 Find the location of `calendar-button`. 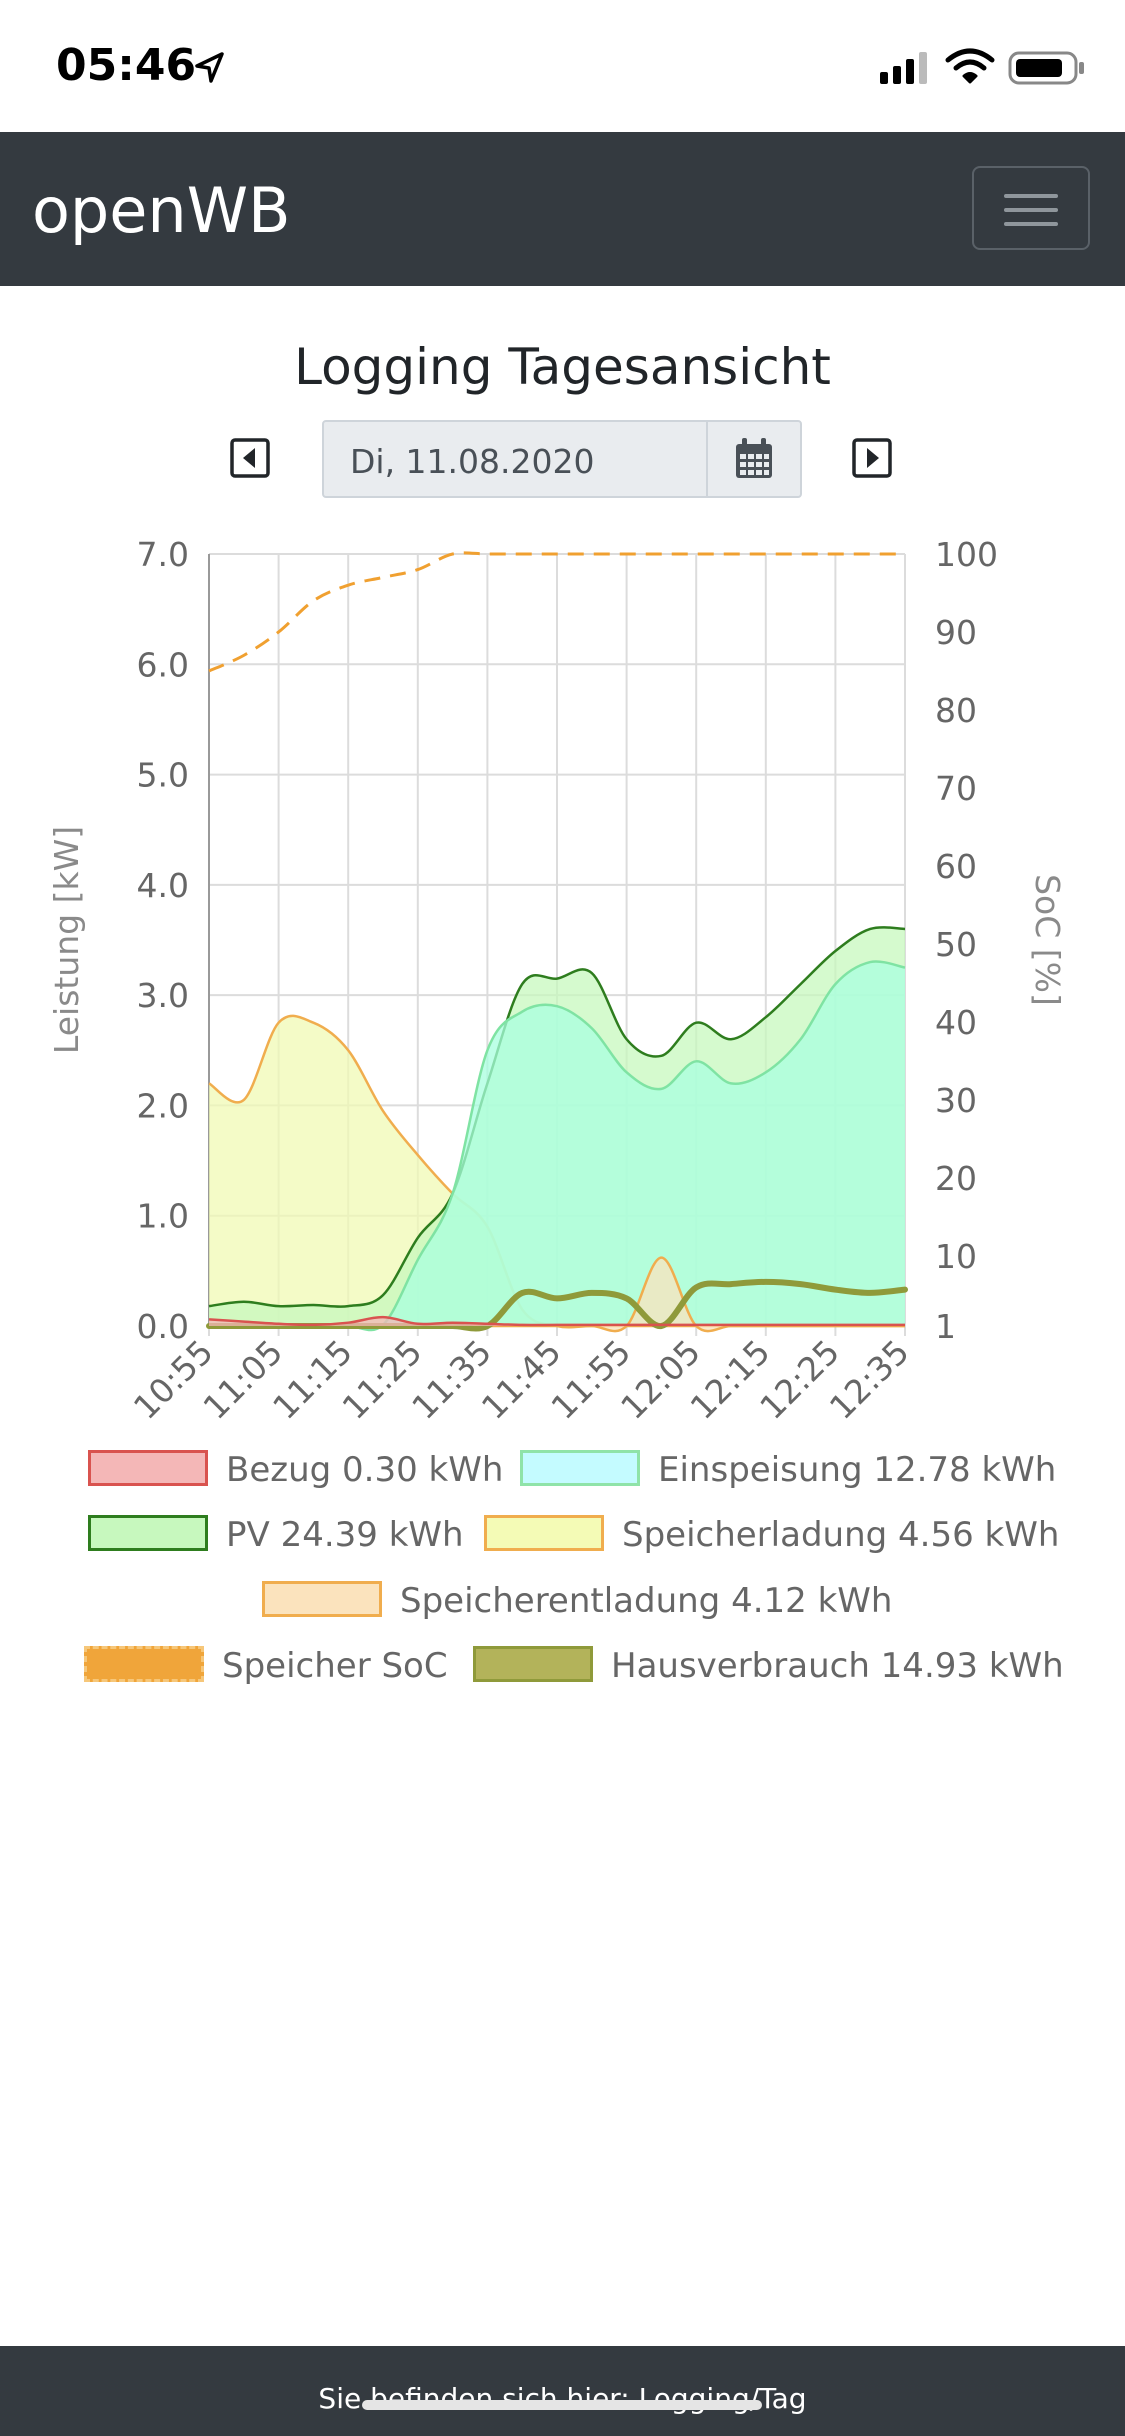

calendar-button is located at coordinates (753, 459).